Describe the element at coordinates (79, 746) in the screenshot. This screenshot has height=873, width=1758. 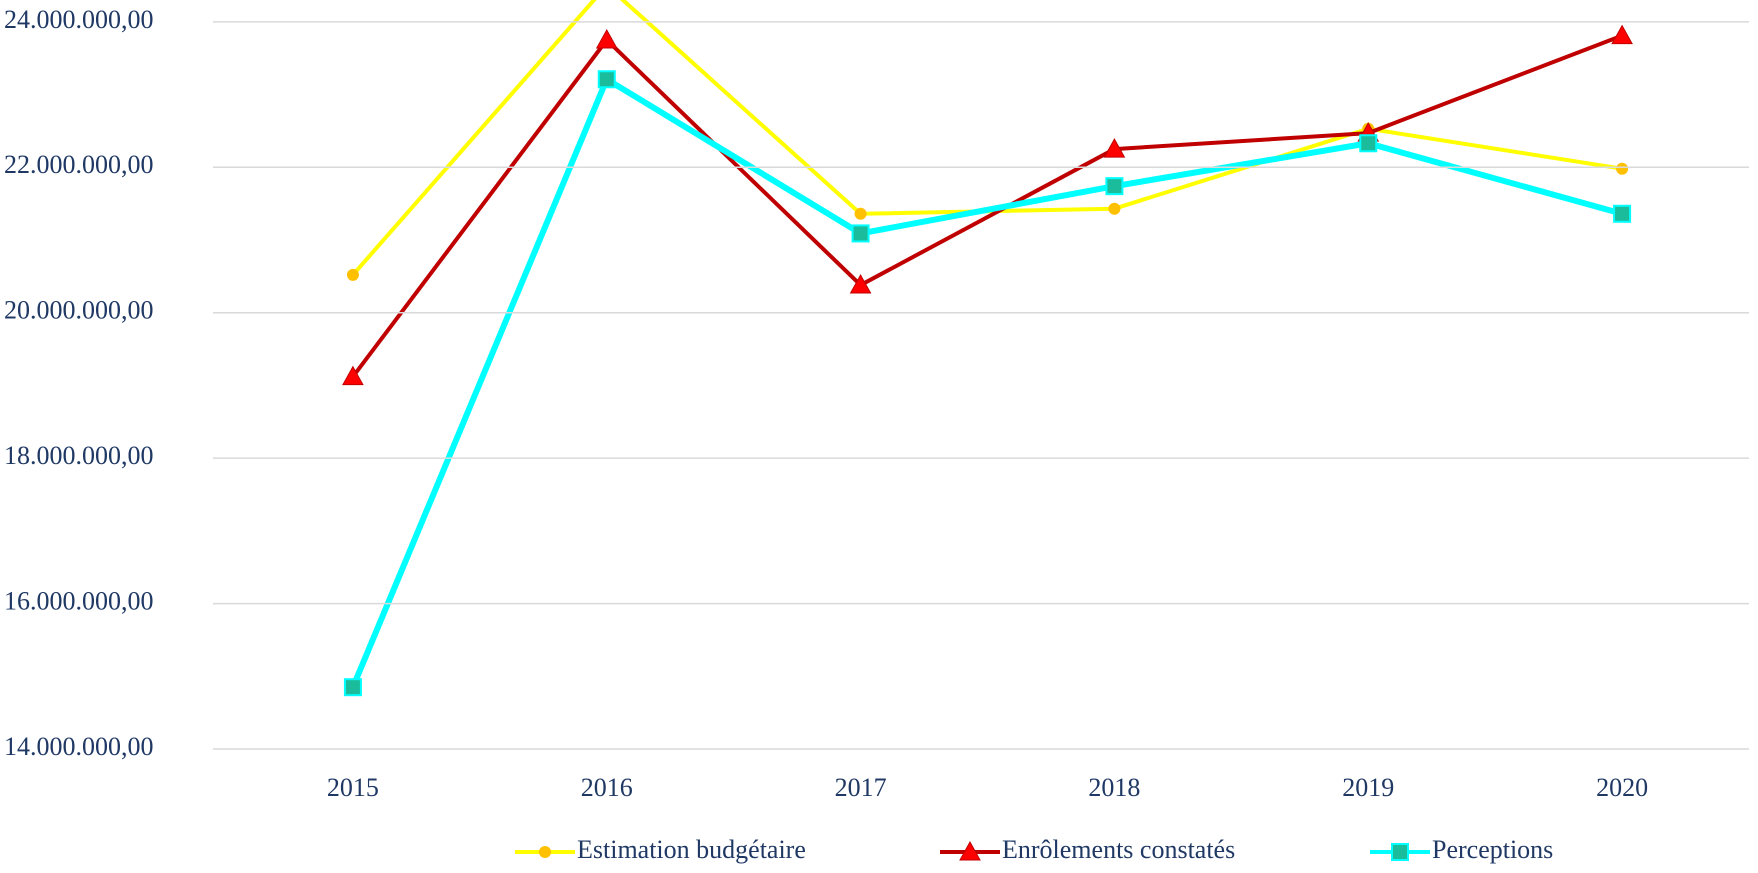
I see `y-tick-label: 14.000.000,00` at that location.